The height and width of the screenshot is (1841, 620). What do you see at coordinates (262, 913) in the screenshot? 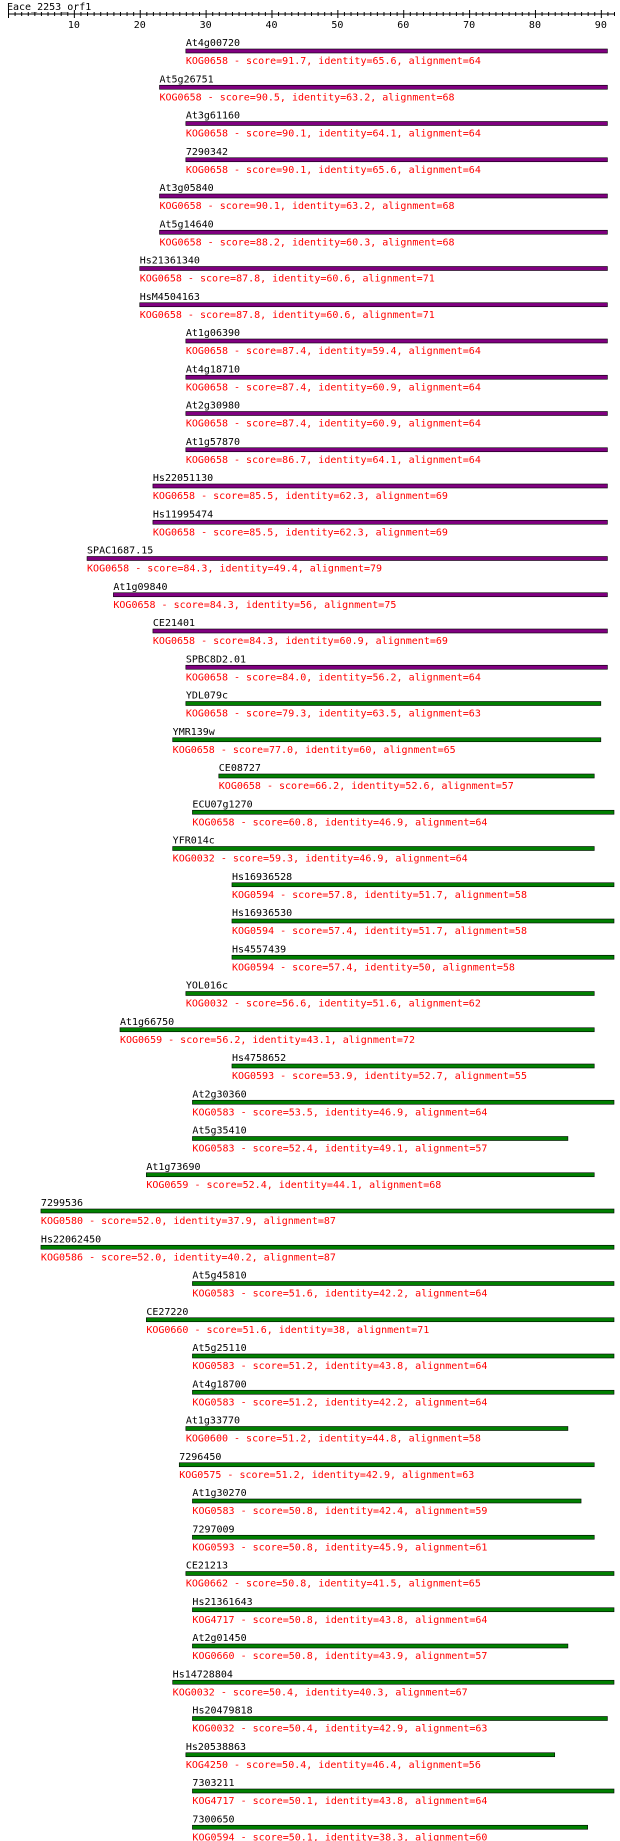
I see `hit-name: Hs16936530` at bounding box center [262, 913].